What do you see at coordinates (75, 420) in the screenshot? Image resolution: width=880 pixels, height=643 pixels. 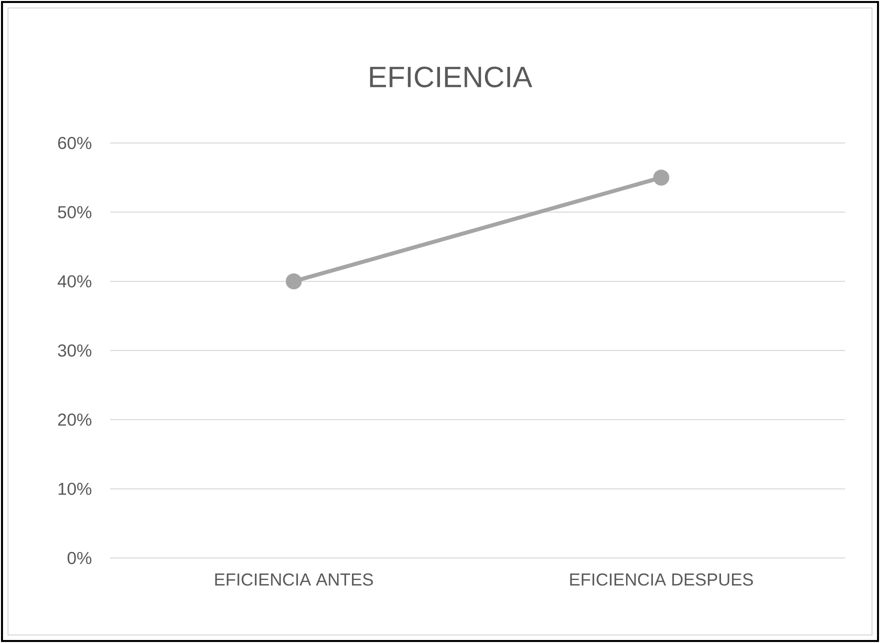 I see `y-tick-label: 20%` at bounding box center [75, 420].